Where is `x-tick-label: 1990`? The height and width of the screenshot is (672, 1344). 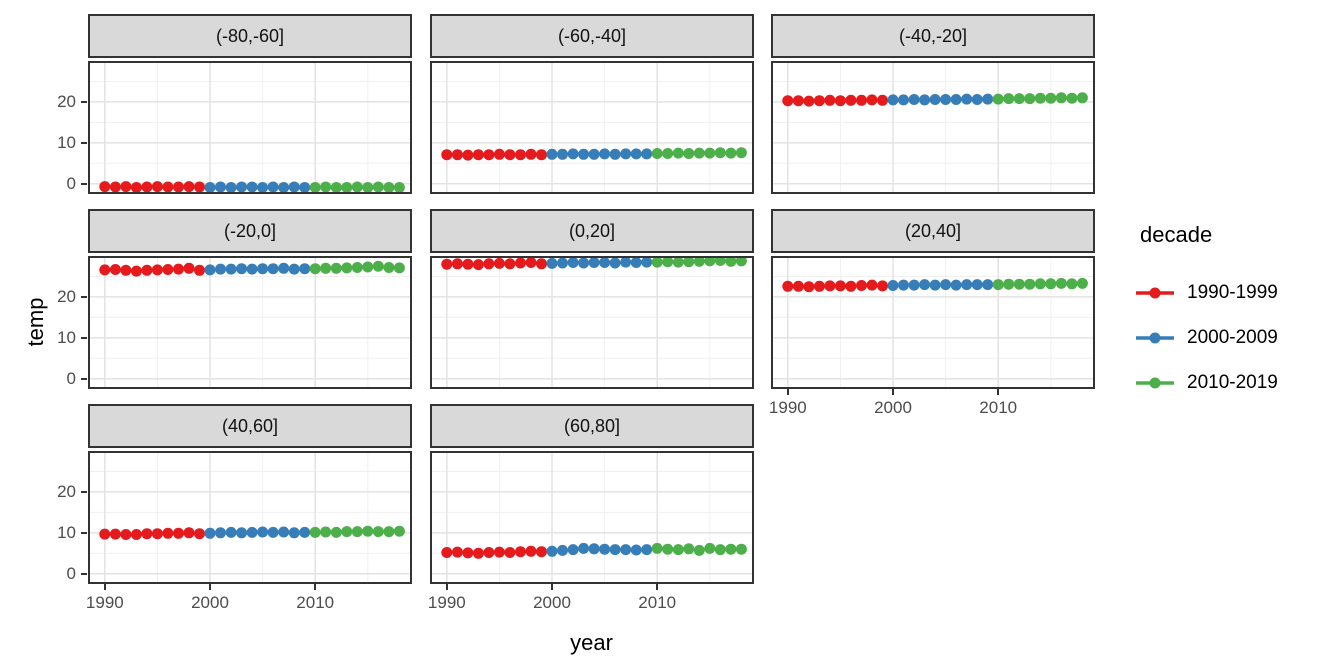
x-tick-label: 1990 is located at coordinates (446, 602).